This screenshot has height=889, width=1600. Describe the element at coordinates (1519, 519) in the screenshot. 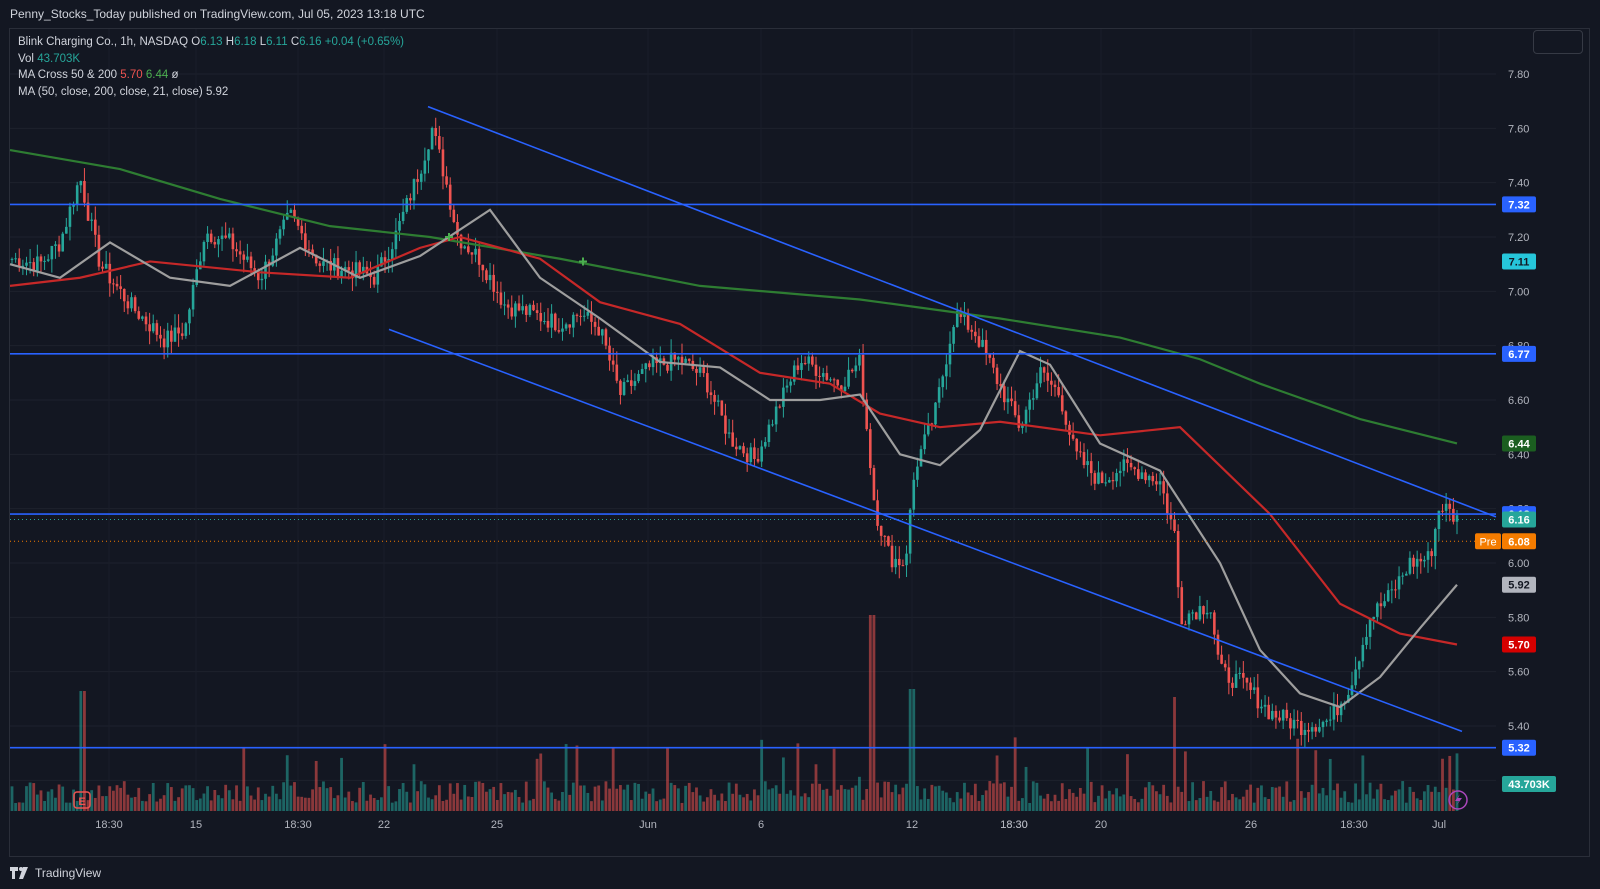

I see `price-tag-bg` at that location.